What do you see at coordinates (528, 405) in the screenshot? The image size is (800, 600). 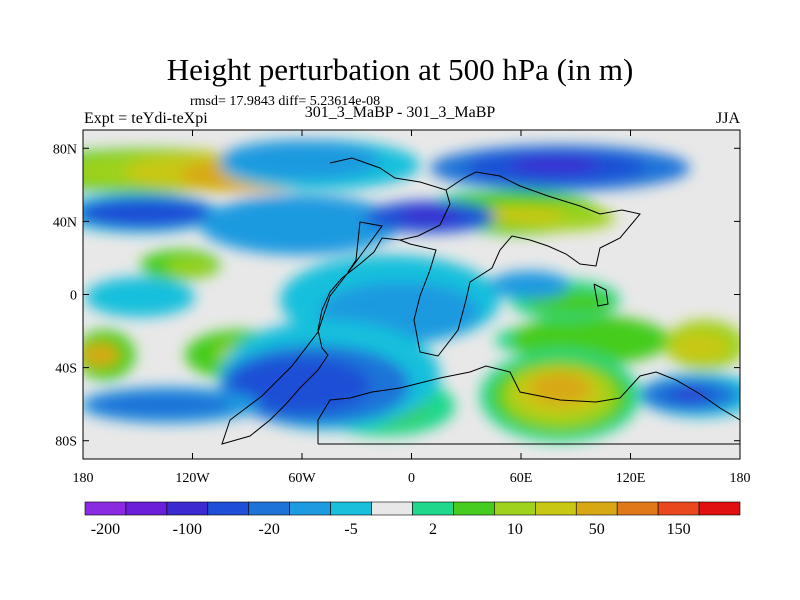 I see `coastline-antarctica` at bounding box center [528, 405].